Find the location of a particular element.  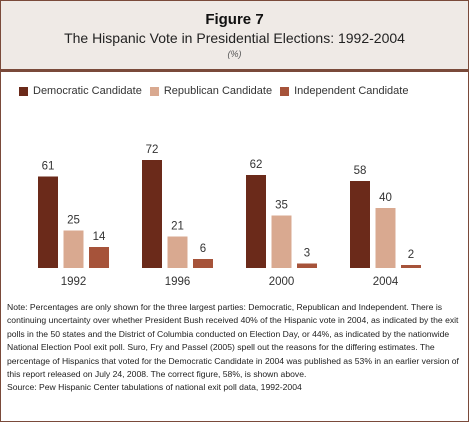

data-label-1992-1: 25 is located at coordinates (73, 221).